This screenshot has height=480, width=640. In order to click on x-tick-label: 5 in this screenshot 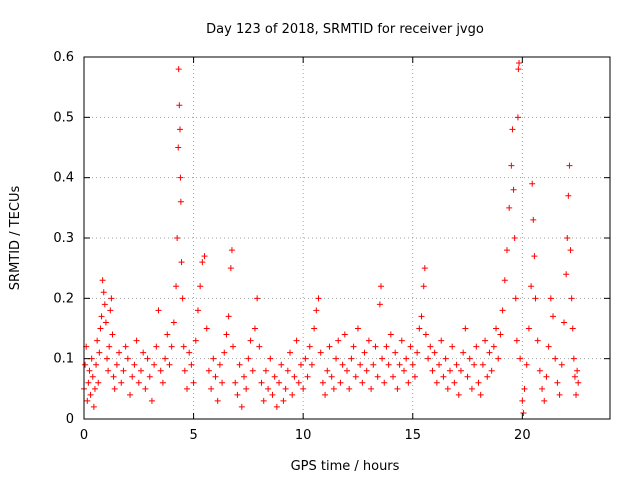, I will do `click(193, 435)`.